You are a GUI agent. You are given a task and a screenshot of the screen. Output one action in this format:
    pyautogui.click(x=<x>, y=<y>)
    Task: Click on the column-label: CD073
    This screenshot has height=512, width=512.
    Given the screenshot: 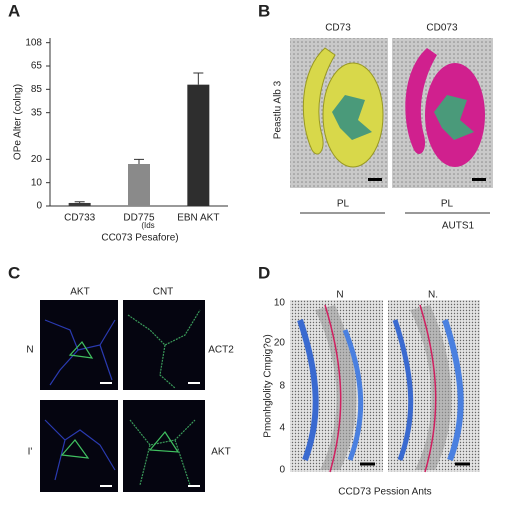 What is the action you would take?
    pyautogui.click(x=442, y=28)
    